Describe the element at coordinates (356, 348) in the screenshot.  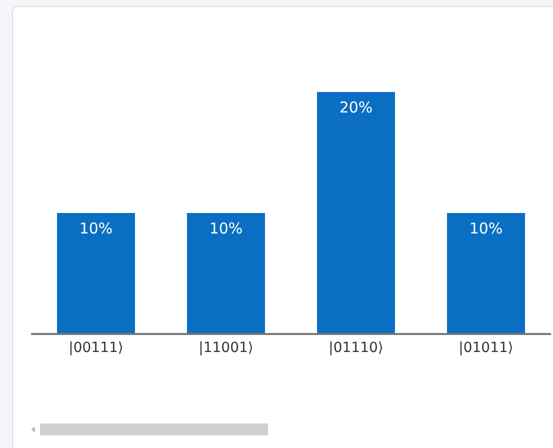
I see `x-tick-label: |01110⟩` at that location.